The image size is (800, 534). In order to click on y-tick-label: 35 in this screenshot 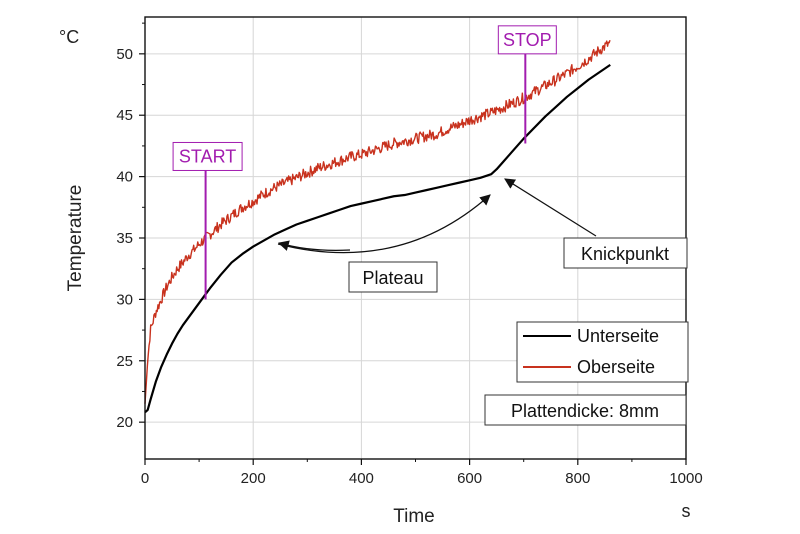, I will do `click(124, 238)`.